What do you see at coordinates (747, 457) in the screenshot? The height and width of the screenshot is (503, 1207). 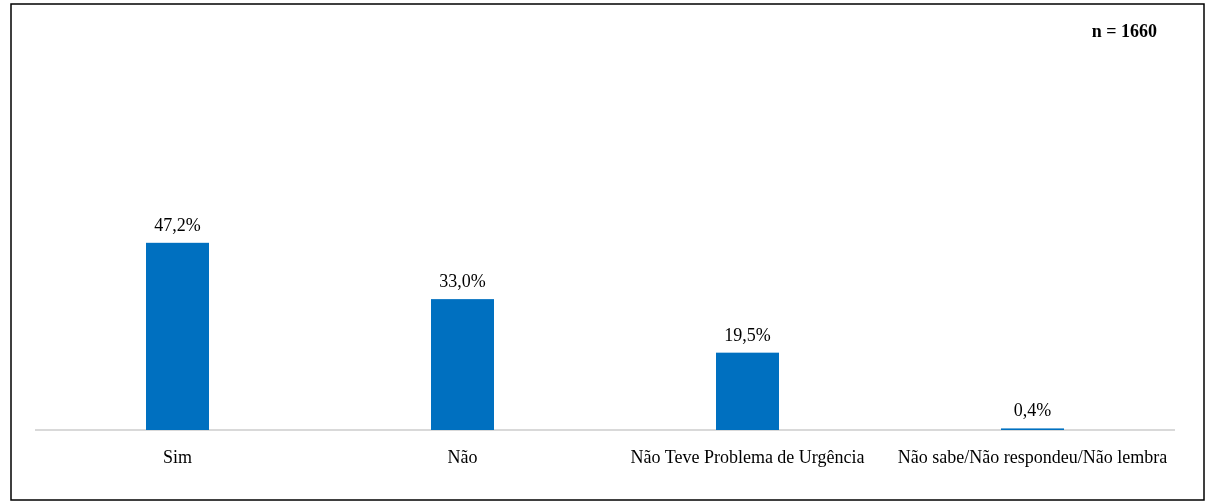 I see `x-tick-label: Não Teve Problema de Urgência` at bounding box center [747, 457].